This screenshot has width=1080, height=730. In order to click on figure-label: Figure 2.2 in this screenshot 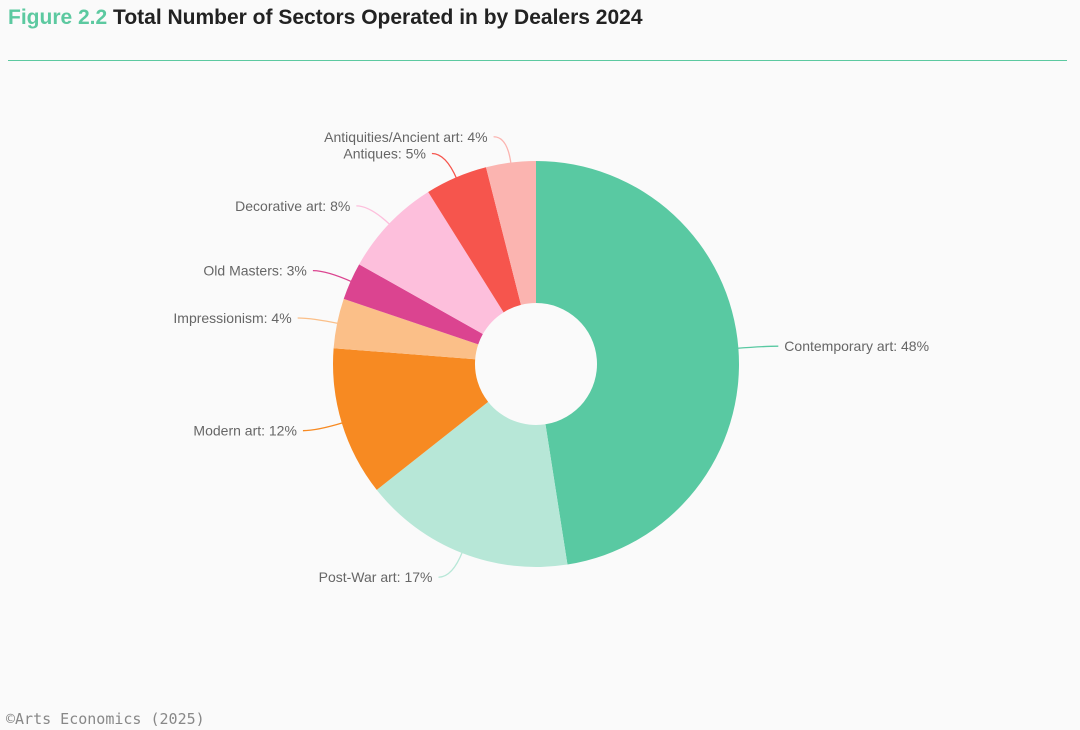, I will do `click(58, 17)`.